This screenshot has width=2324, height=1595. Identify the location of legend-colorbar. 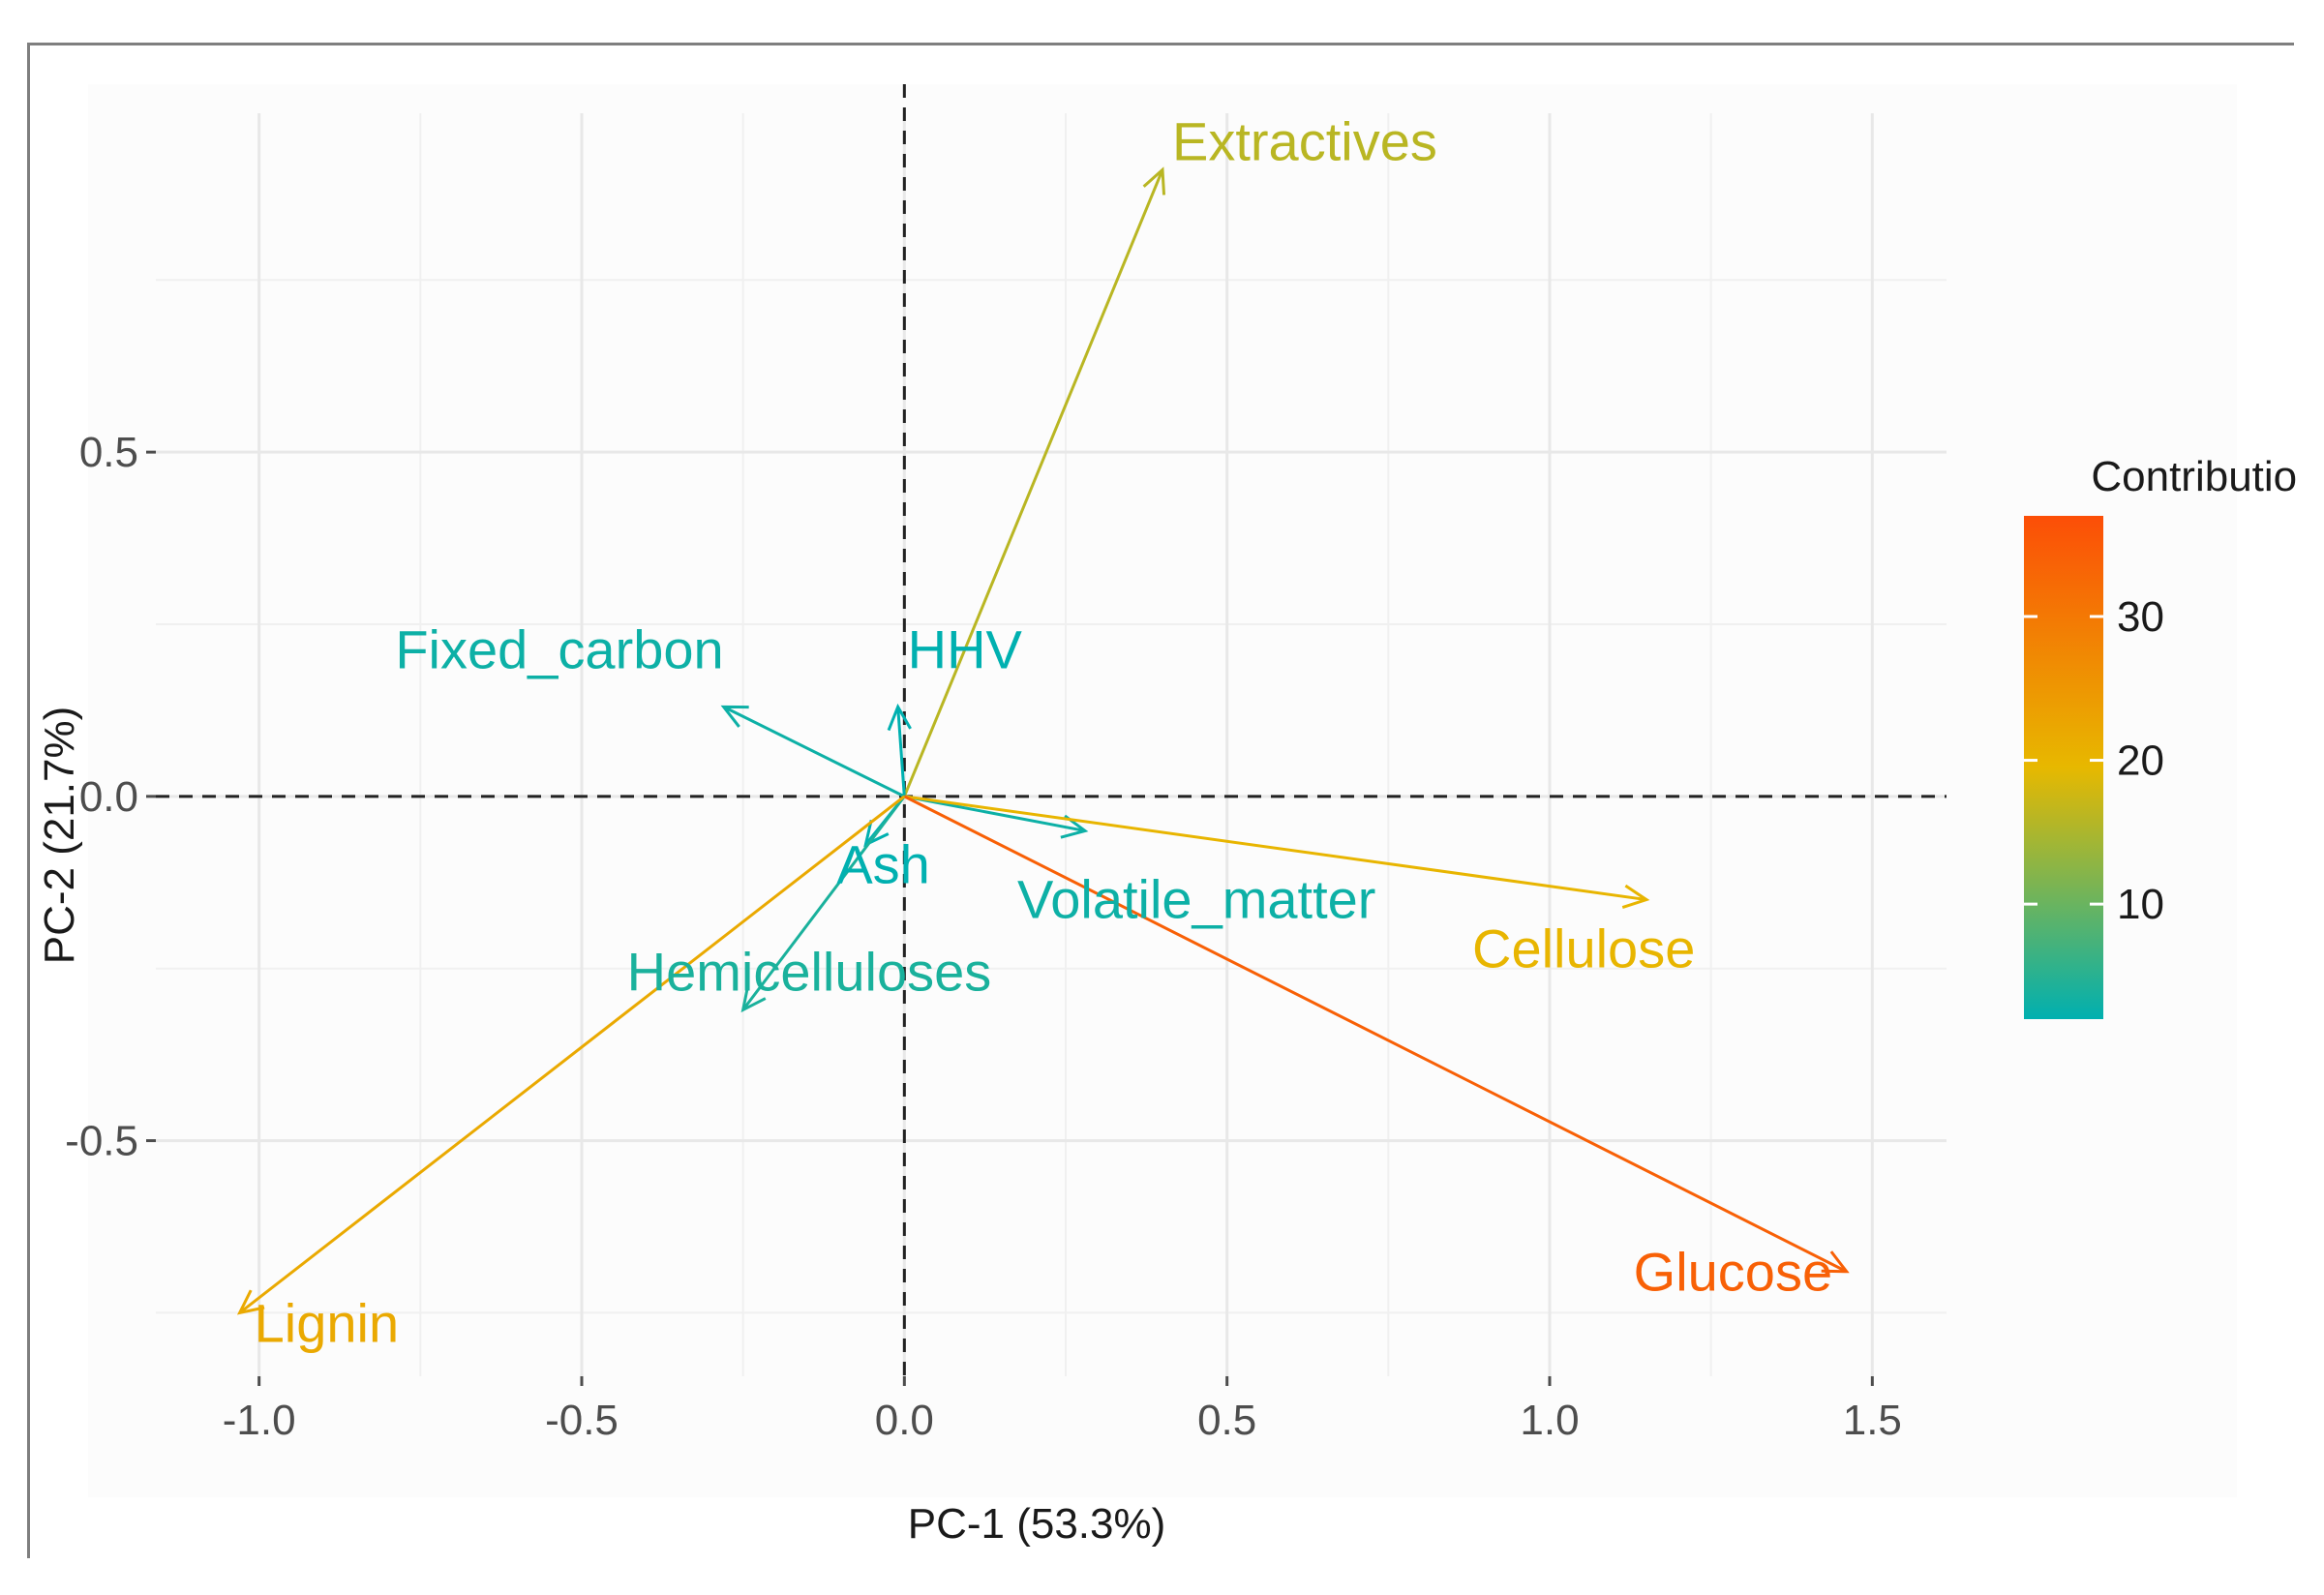
(2063, 768).